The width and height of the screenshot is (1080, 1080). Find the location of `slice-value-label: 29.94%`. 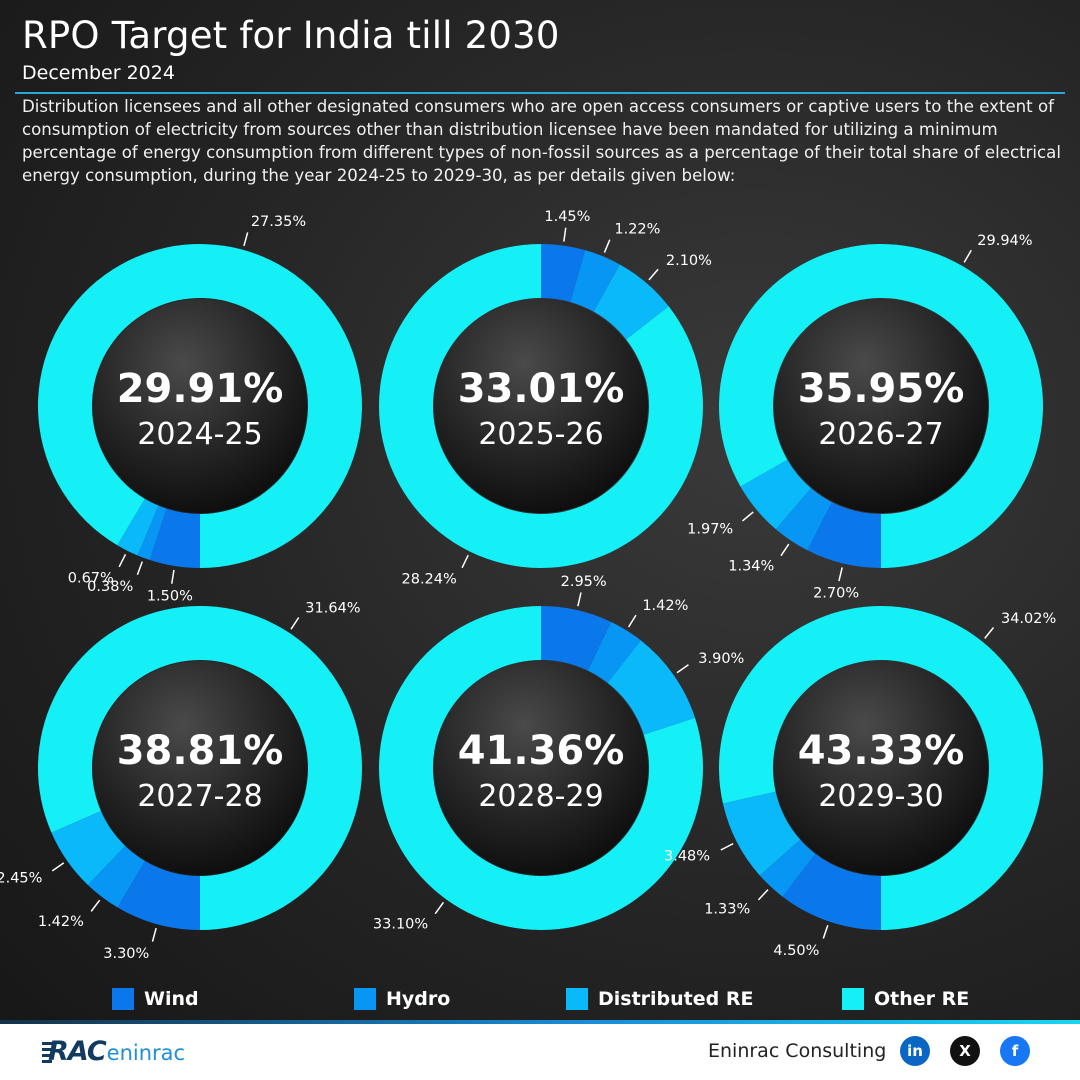

slice-value-label: 29.94% is located at coordinates (1004, 241).